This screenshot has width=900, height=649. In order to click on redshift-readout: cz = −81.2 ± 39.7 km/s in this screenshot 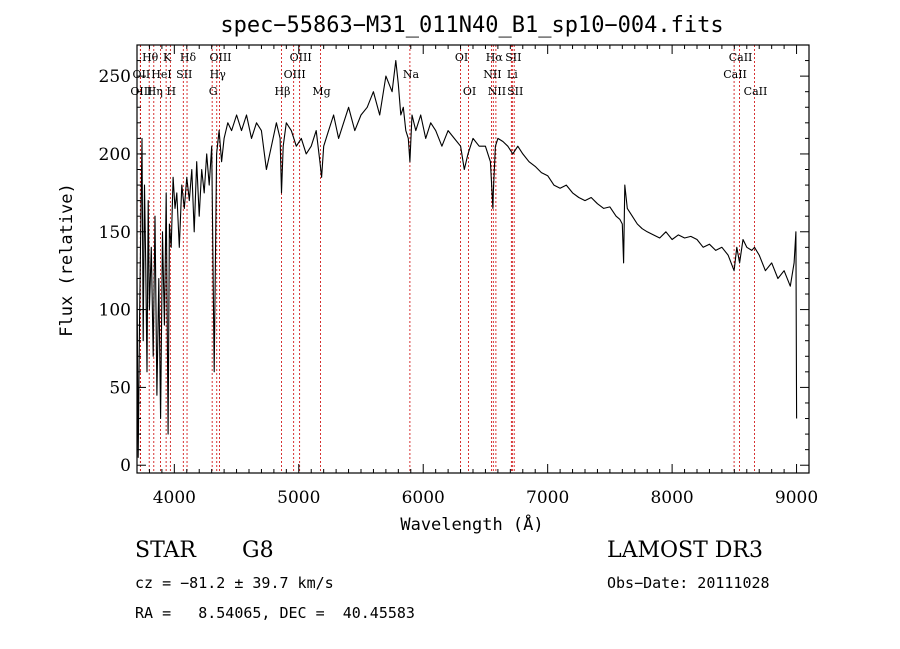, I will do `click(234, 583)`.